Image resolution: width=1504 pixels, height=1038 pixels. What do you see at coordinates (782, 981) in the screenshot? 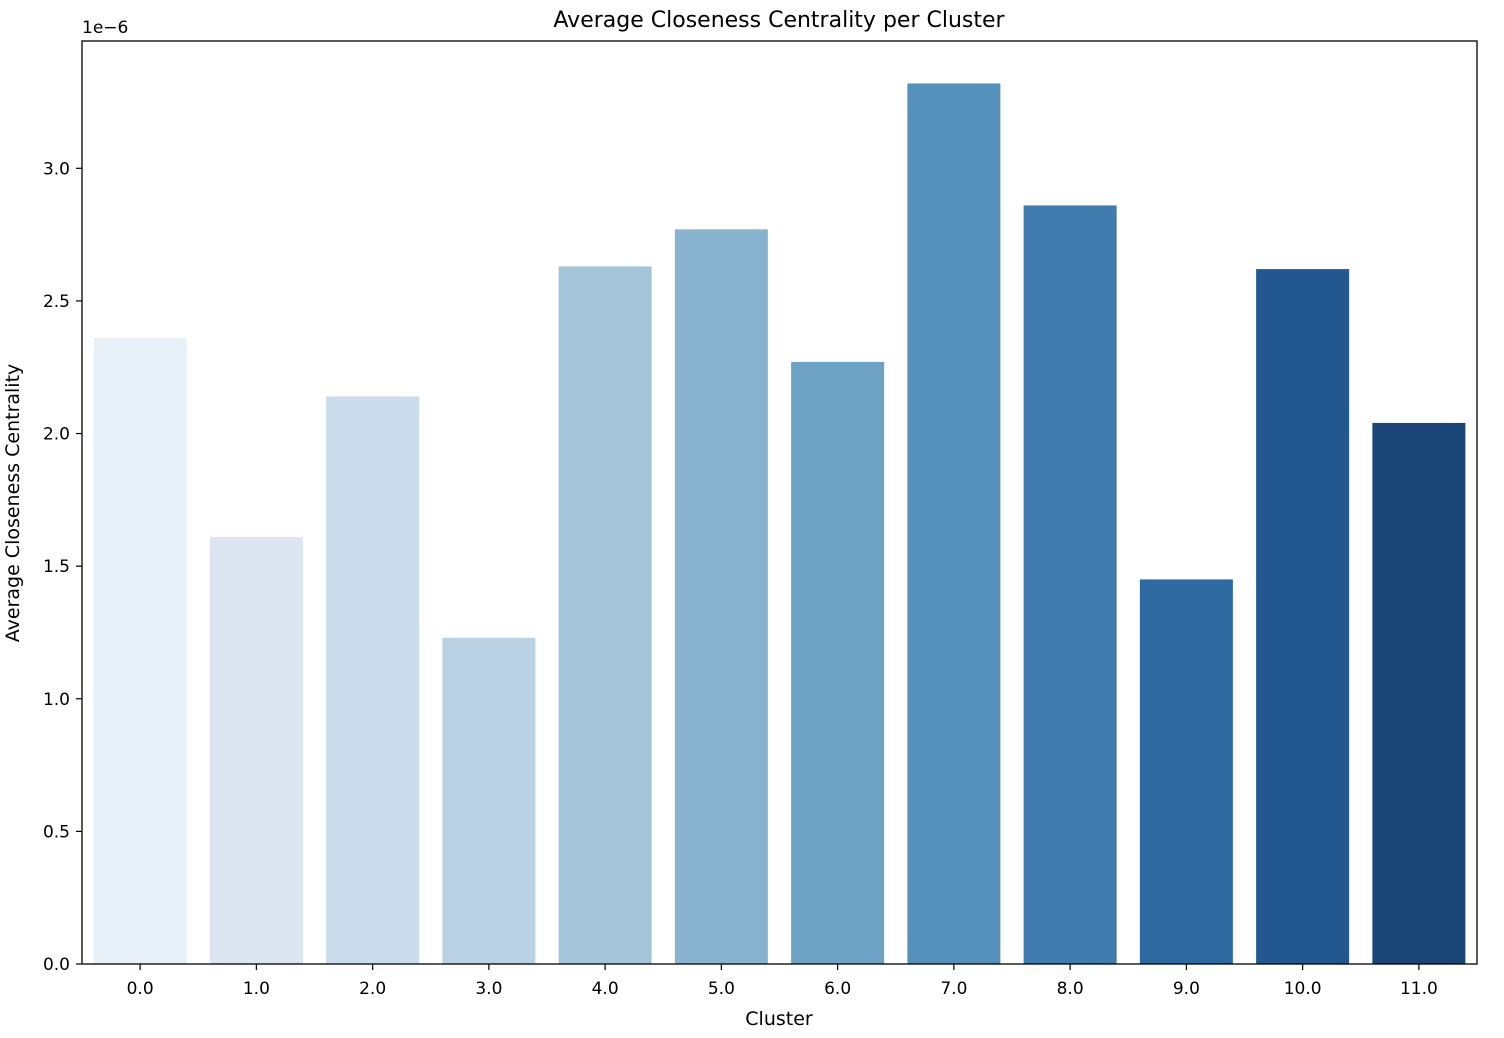
I see `x-ticks-group: 0.0 1.0 2.0 3.0 4.0 5.0 6.0 7.0 8.0 9.0 10.0 11.0` at bounding box center [782, 981].